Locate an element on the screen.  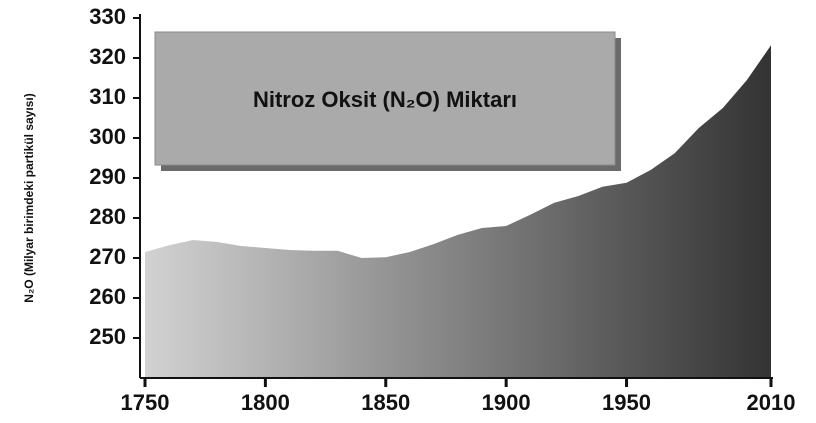
y-tick-label: 250 is located at coordinates (107, 336).